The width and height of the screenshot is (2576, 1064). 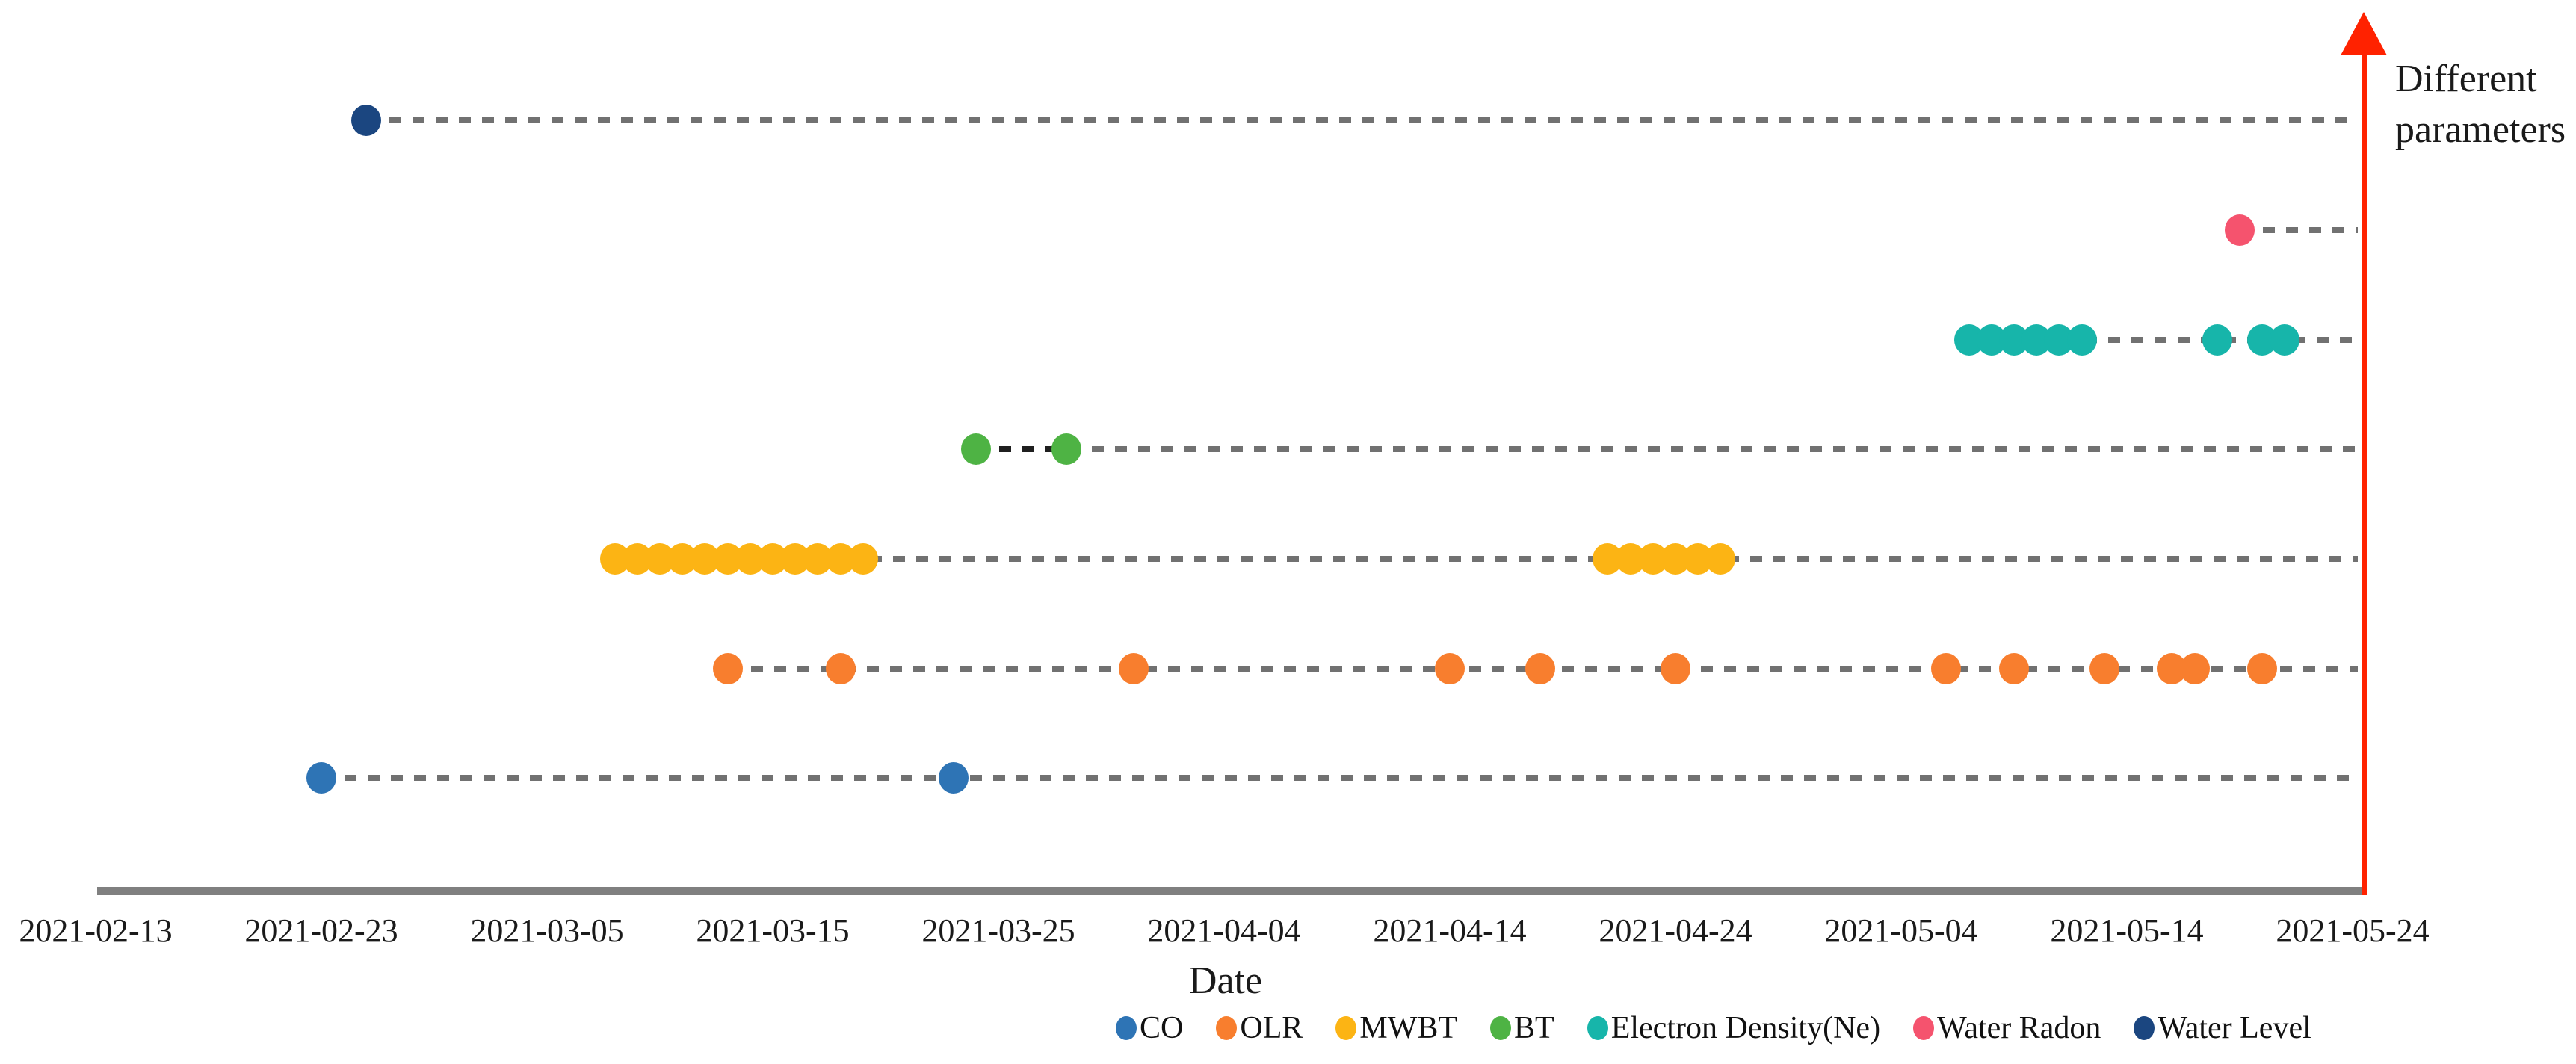 What do you see at coordinates (1362, 120) in the screenshot?
I see `guide-line-water-level` at bounding box center [1362, 120].